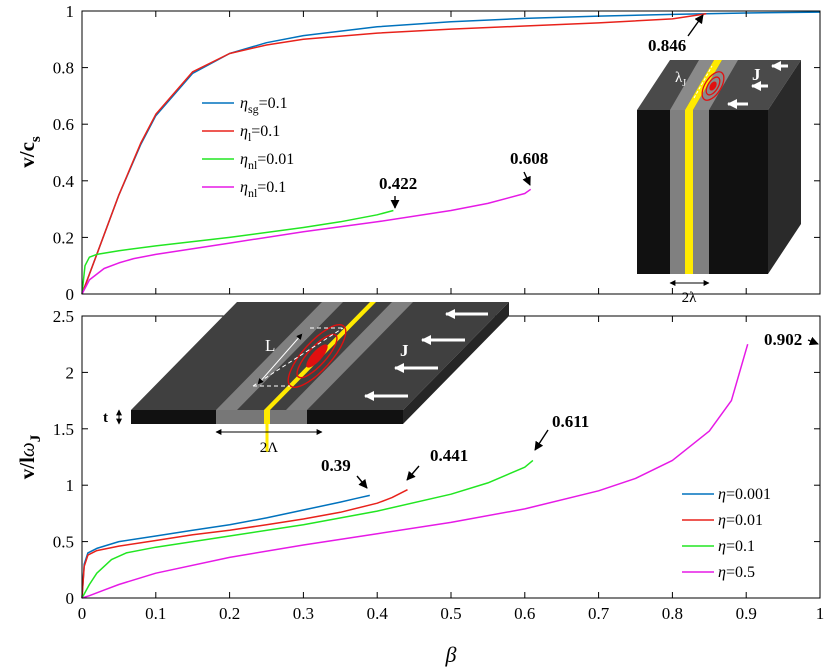 Image resolution: width=830 pixels, height=669 pixels. I want to click on x-tick-label-10: 1, so click(820, 613).